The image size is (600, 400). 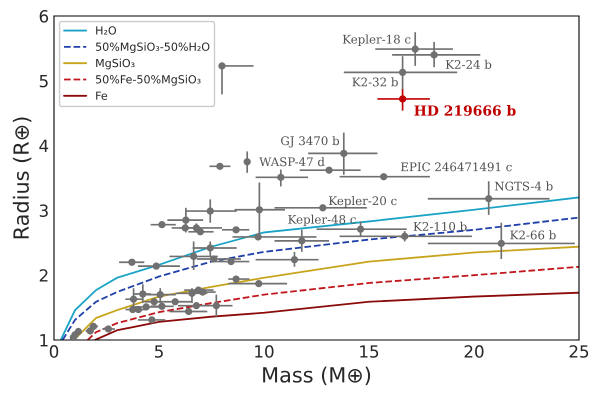 What do you see at coordinates (316, 376) in the screenshot?
I see `x-axis-title: Mass (M⊕)` at bounding box center [316, 376].